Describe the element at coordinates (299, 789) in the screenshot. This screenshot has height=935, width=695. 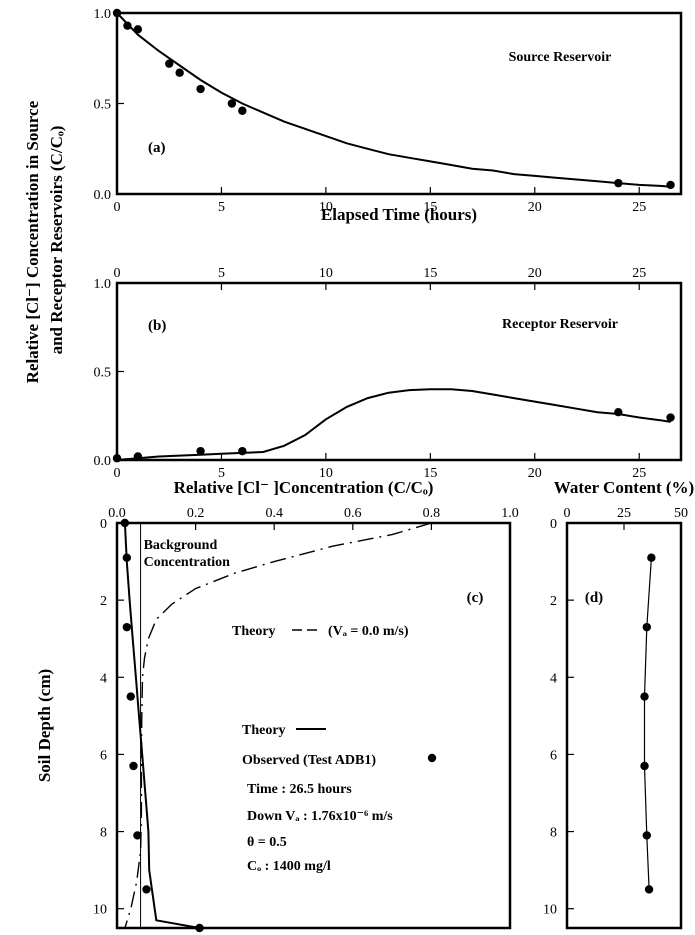
I see `parameter-line-1: Time : 26.5 hours` at that location.